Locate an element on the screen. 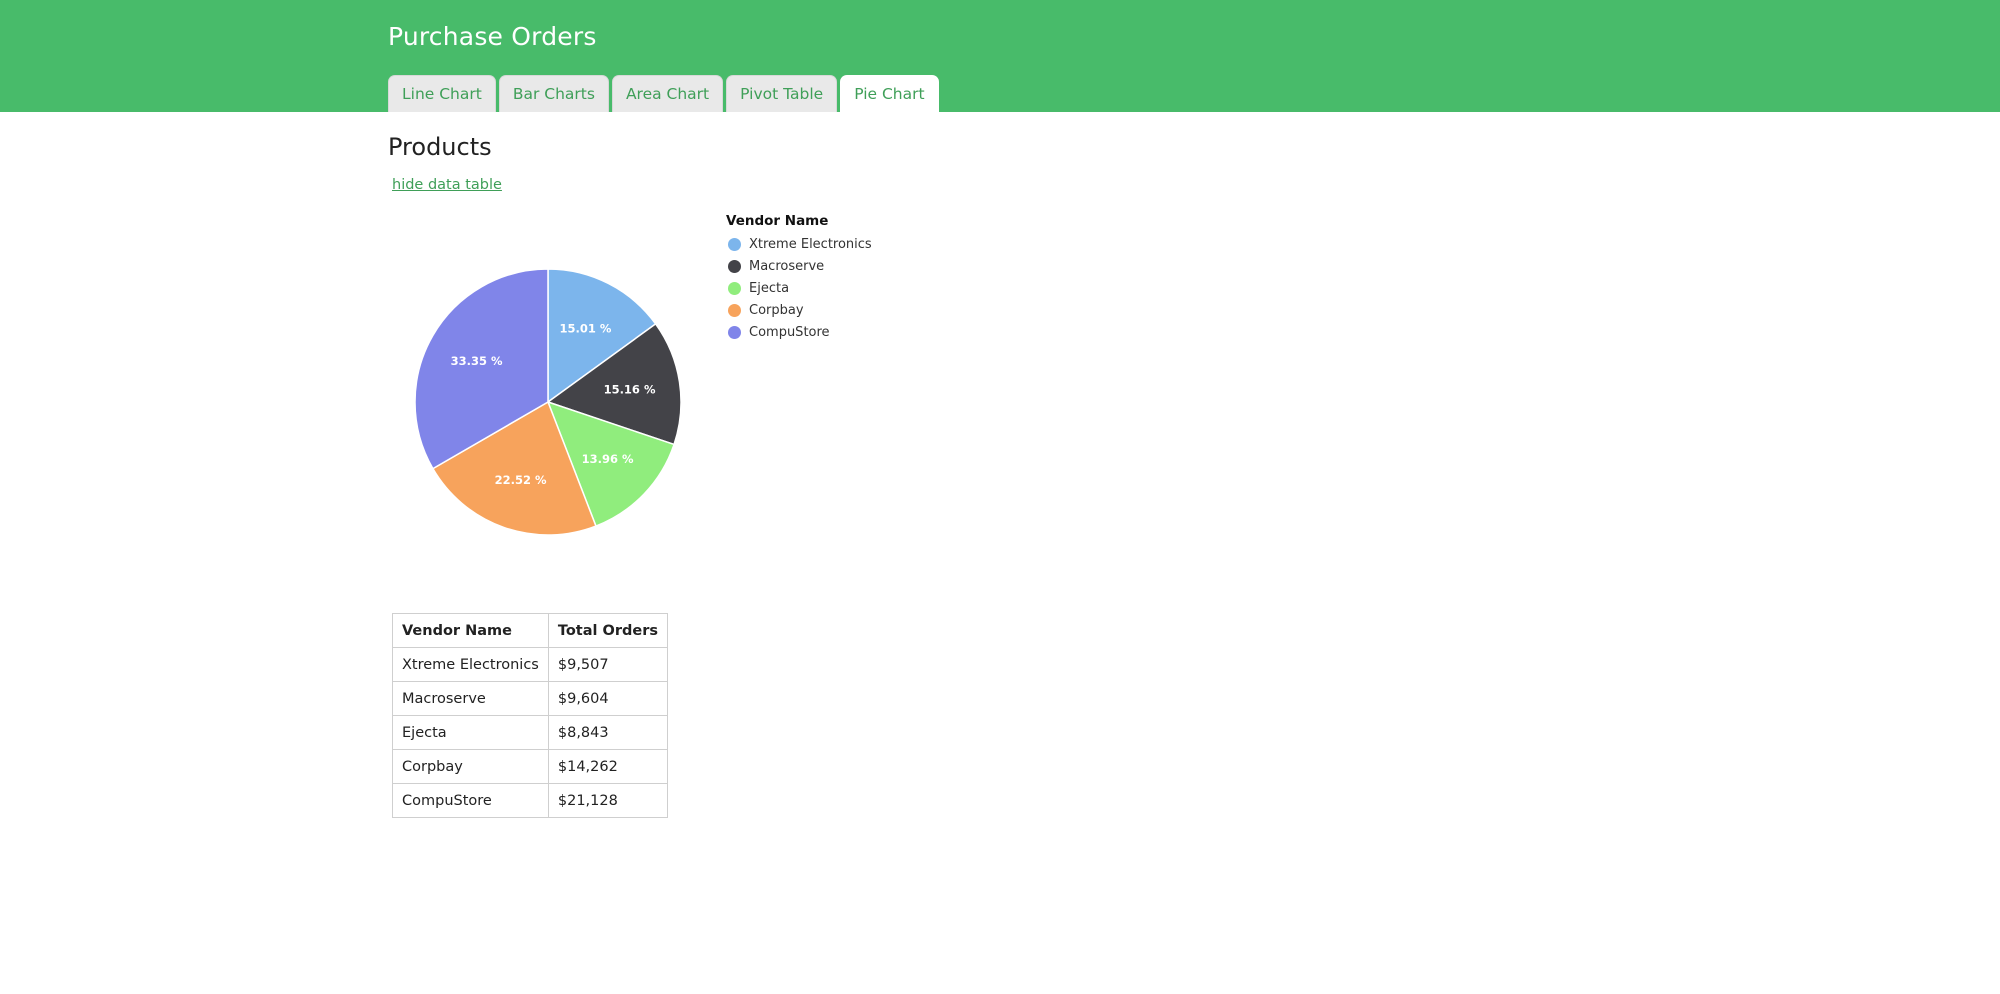 The height and width of the screenshot is (994, 2000). table-row: CompuStore $21,128 is located at coordinates (530, 800).